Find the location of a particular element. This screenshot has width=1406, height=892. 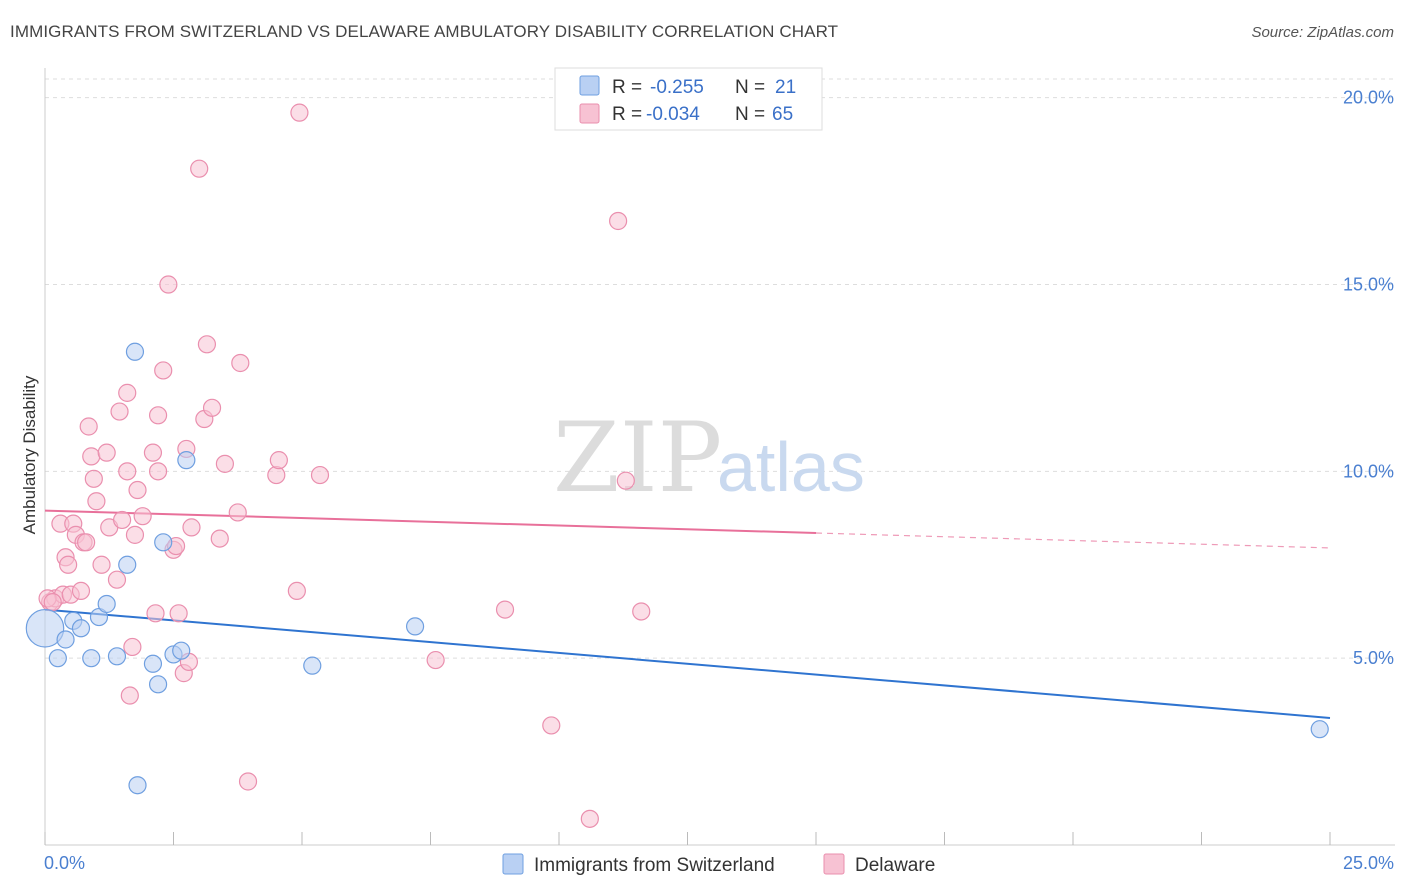

y-tick-labels: 5.0% 10.0% 15.0% 20.0% is located at coordinates (1368, 378).